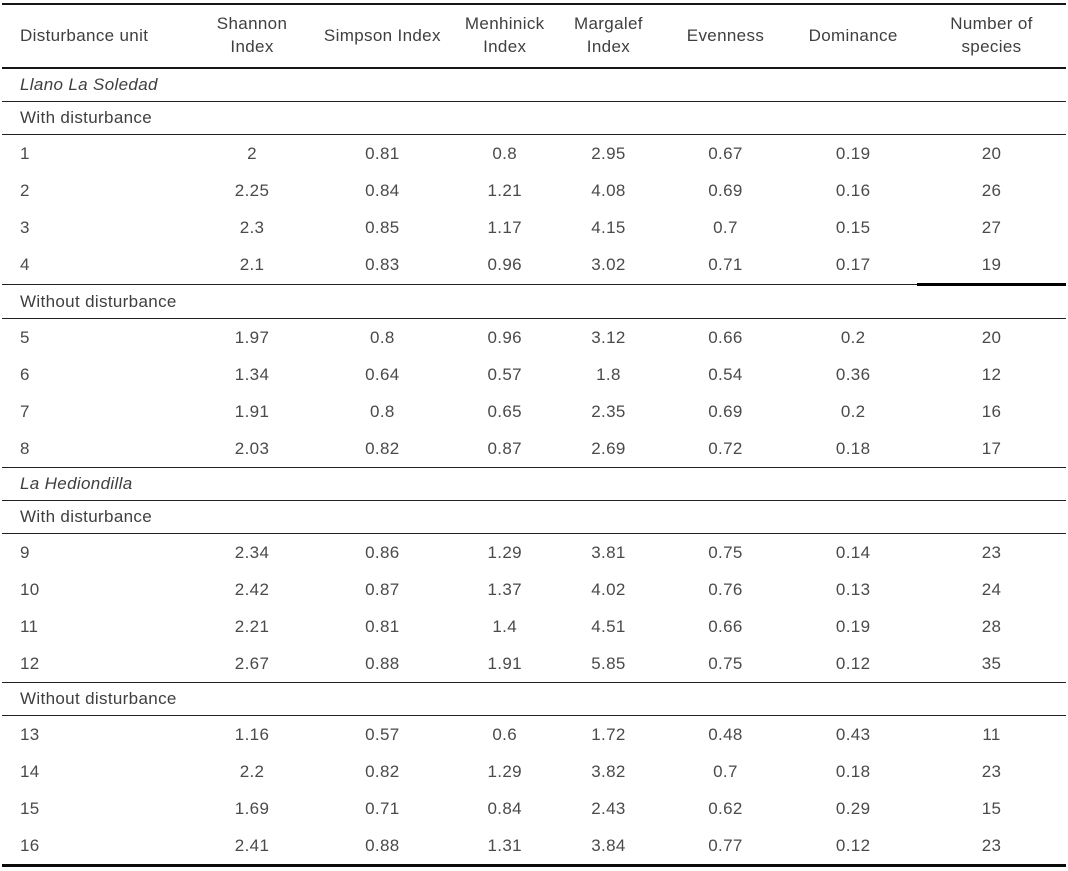  Describe the element at coordinates (853, 771) in the screenshot. I see `table-cell: 0.18` at that location.